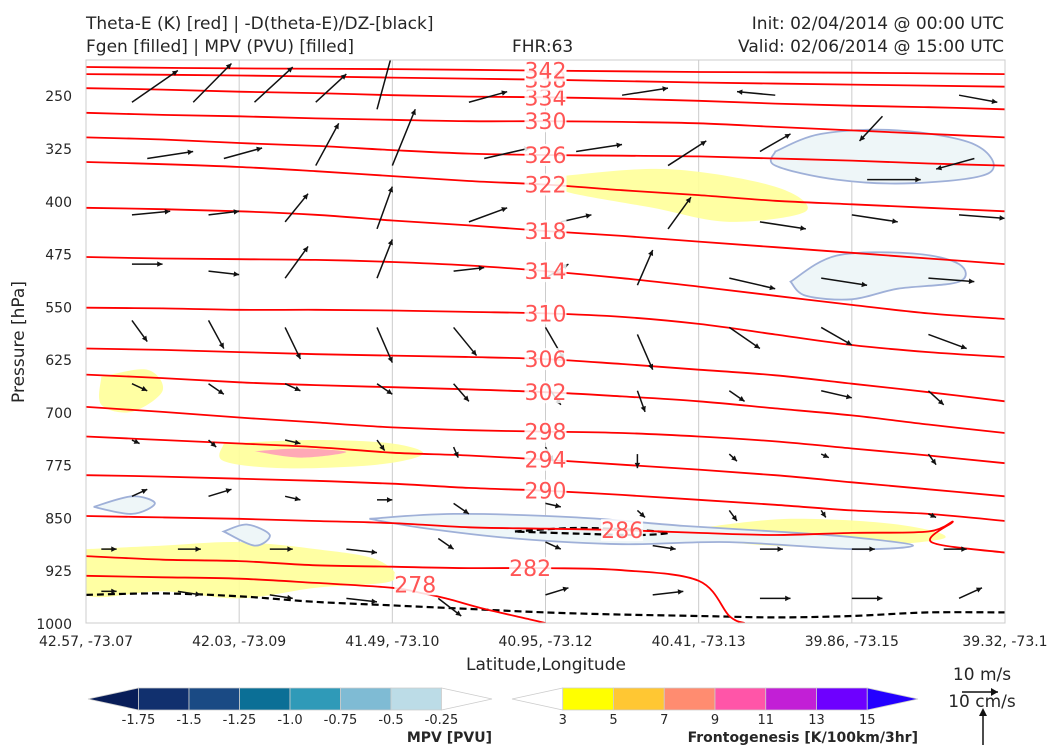  What do you see at coordinates (415, 589) in the screenshot?
I see `theta-e-contour` at bounding box center [415, 589].